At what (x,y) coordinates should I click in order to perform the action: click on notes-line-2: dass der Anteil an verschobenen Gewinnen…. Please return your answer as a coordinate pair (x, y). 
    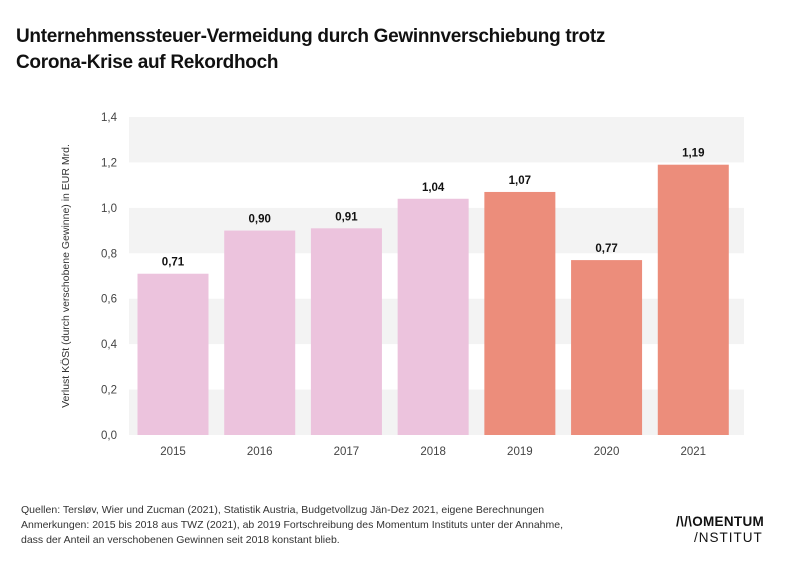
    Looking at the image, I should click on (180, 540).